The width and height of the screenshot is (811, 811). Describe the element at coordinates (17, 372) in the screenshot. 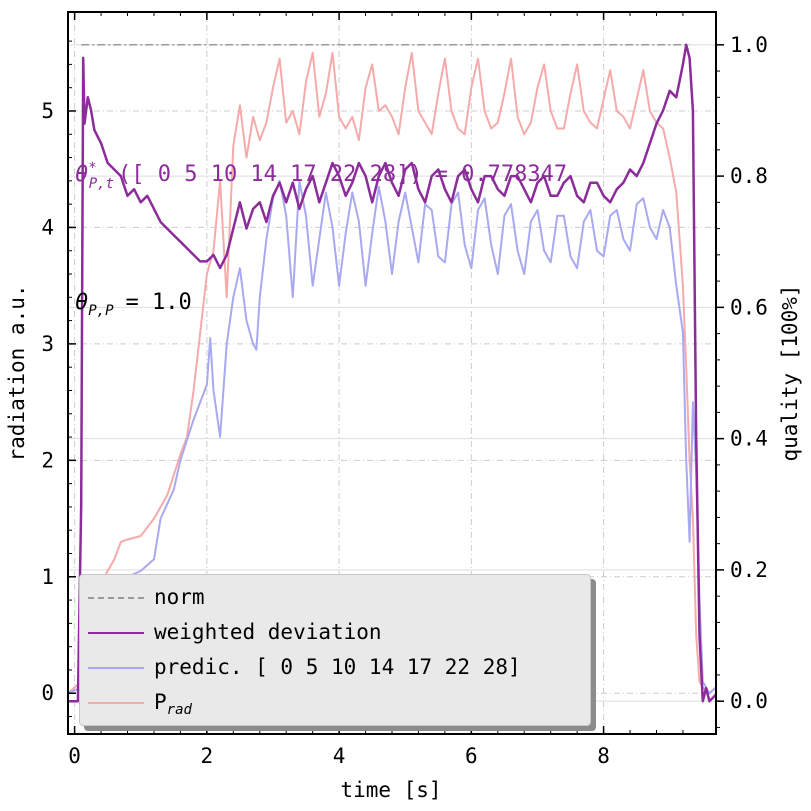

I see `y-axis-label-left: radiation a.u.` at that location.